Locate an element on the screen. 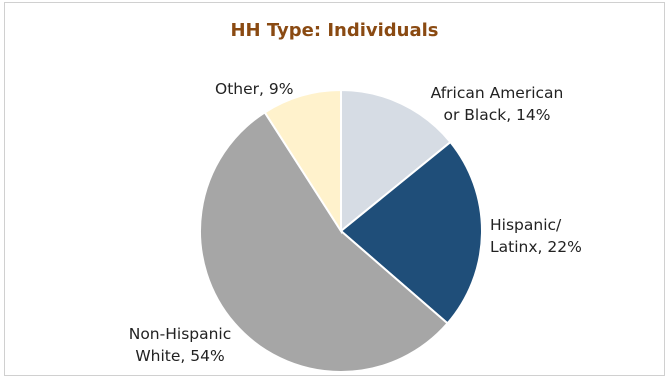 Image resolution: width=669 pixels, height=378 pixels. slice-label-other: Other, 9% is located at coordinates (254, 89).